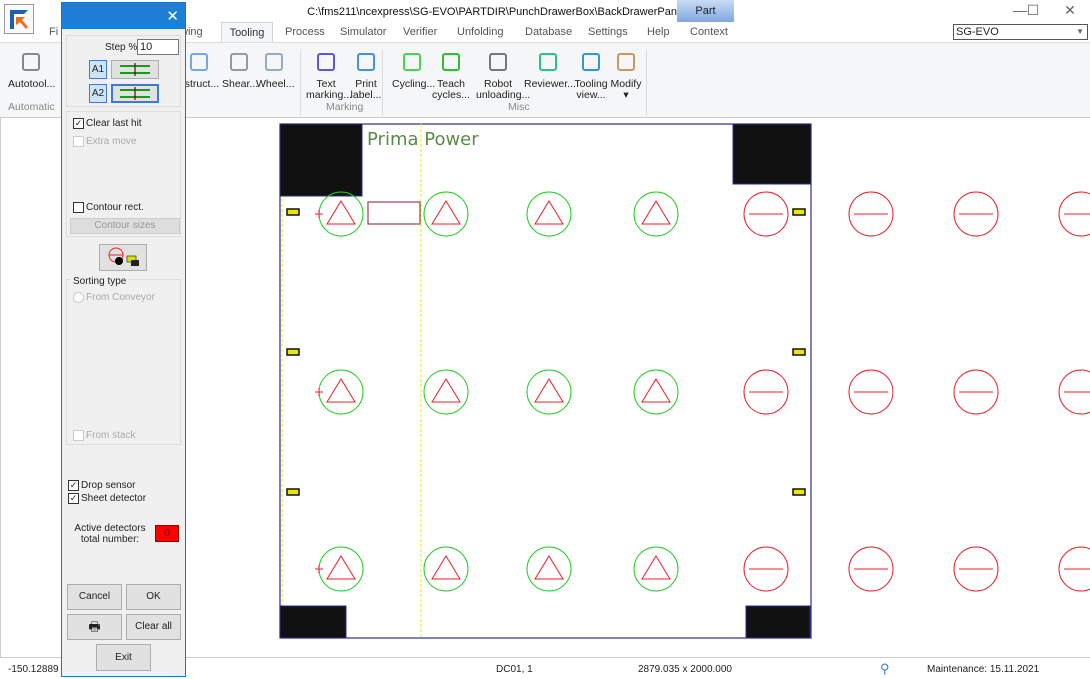 This screenshot has height=679, width=1090. Describe the element at coordinates (158, 47) in the screenshot. I see `step-input: 10` at that location.